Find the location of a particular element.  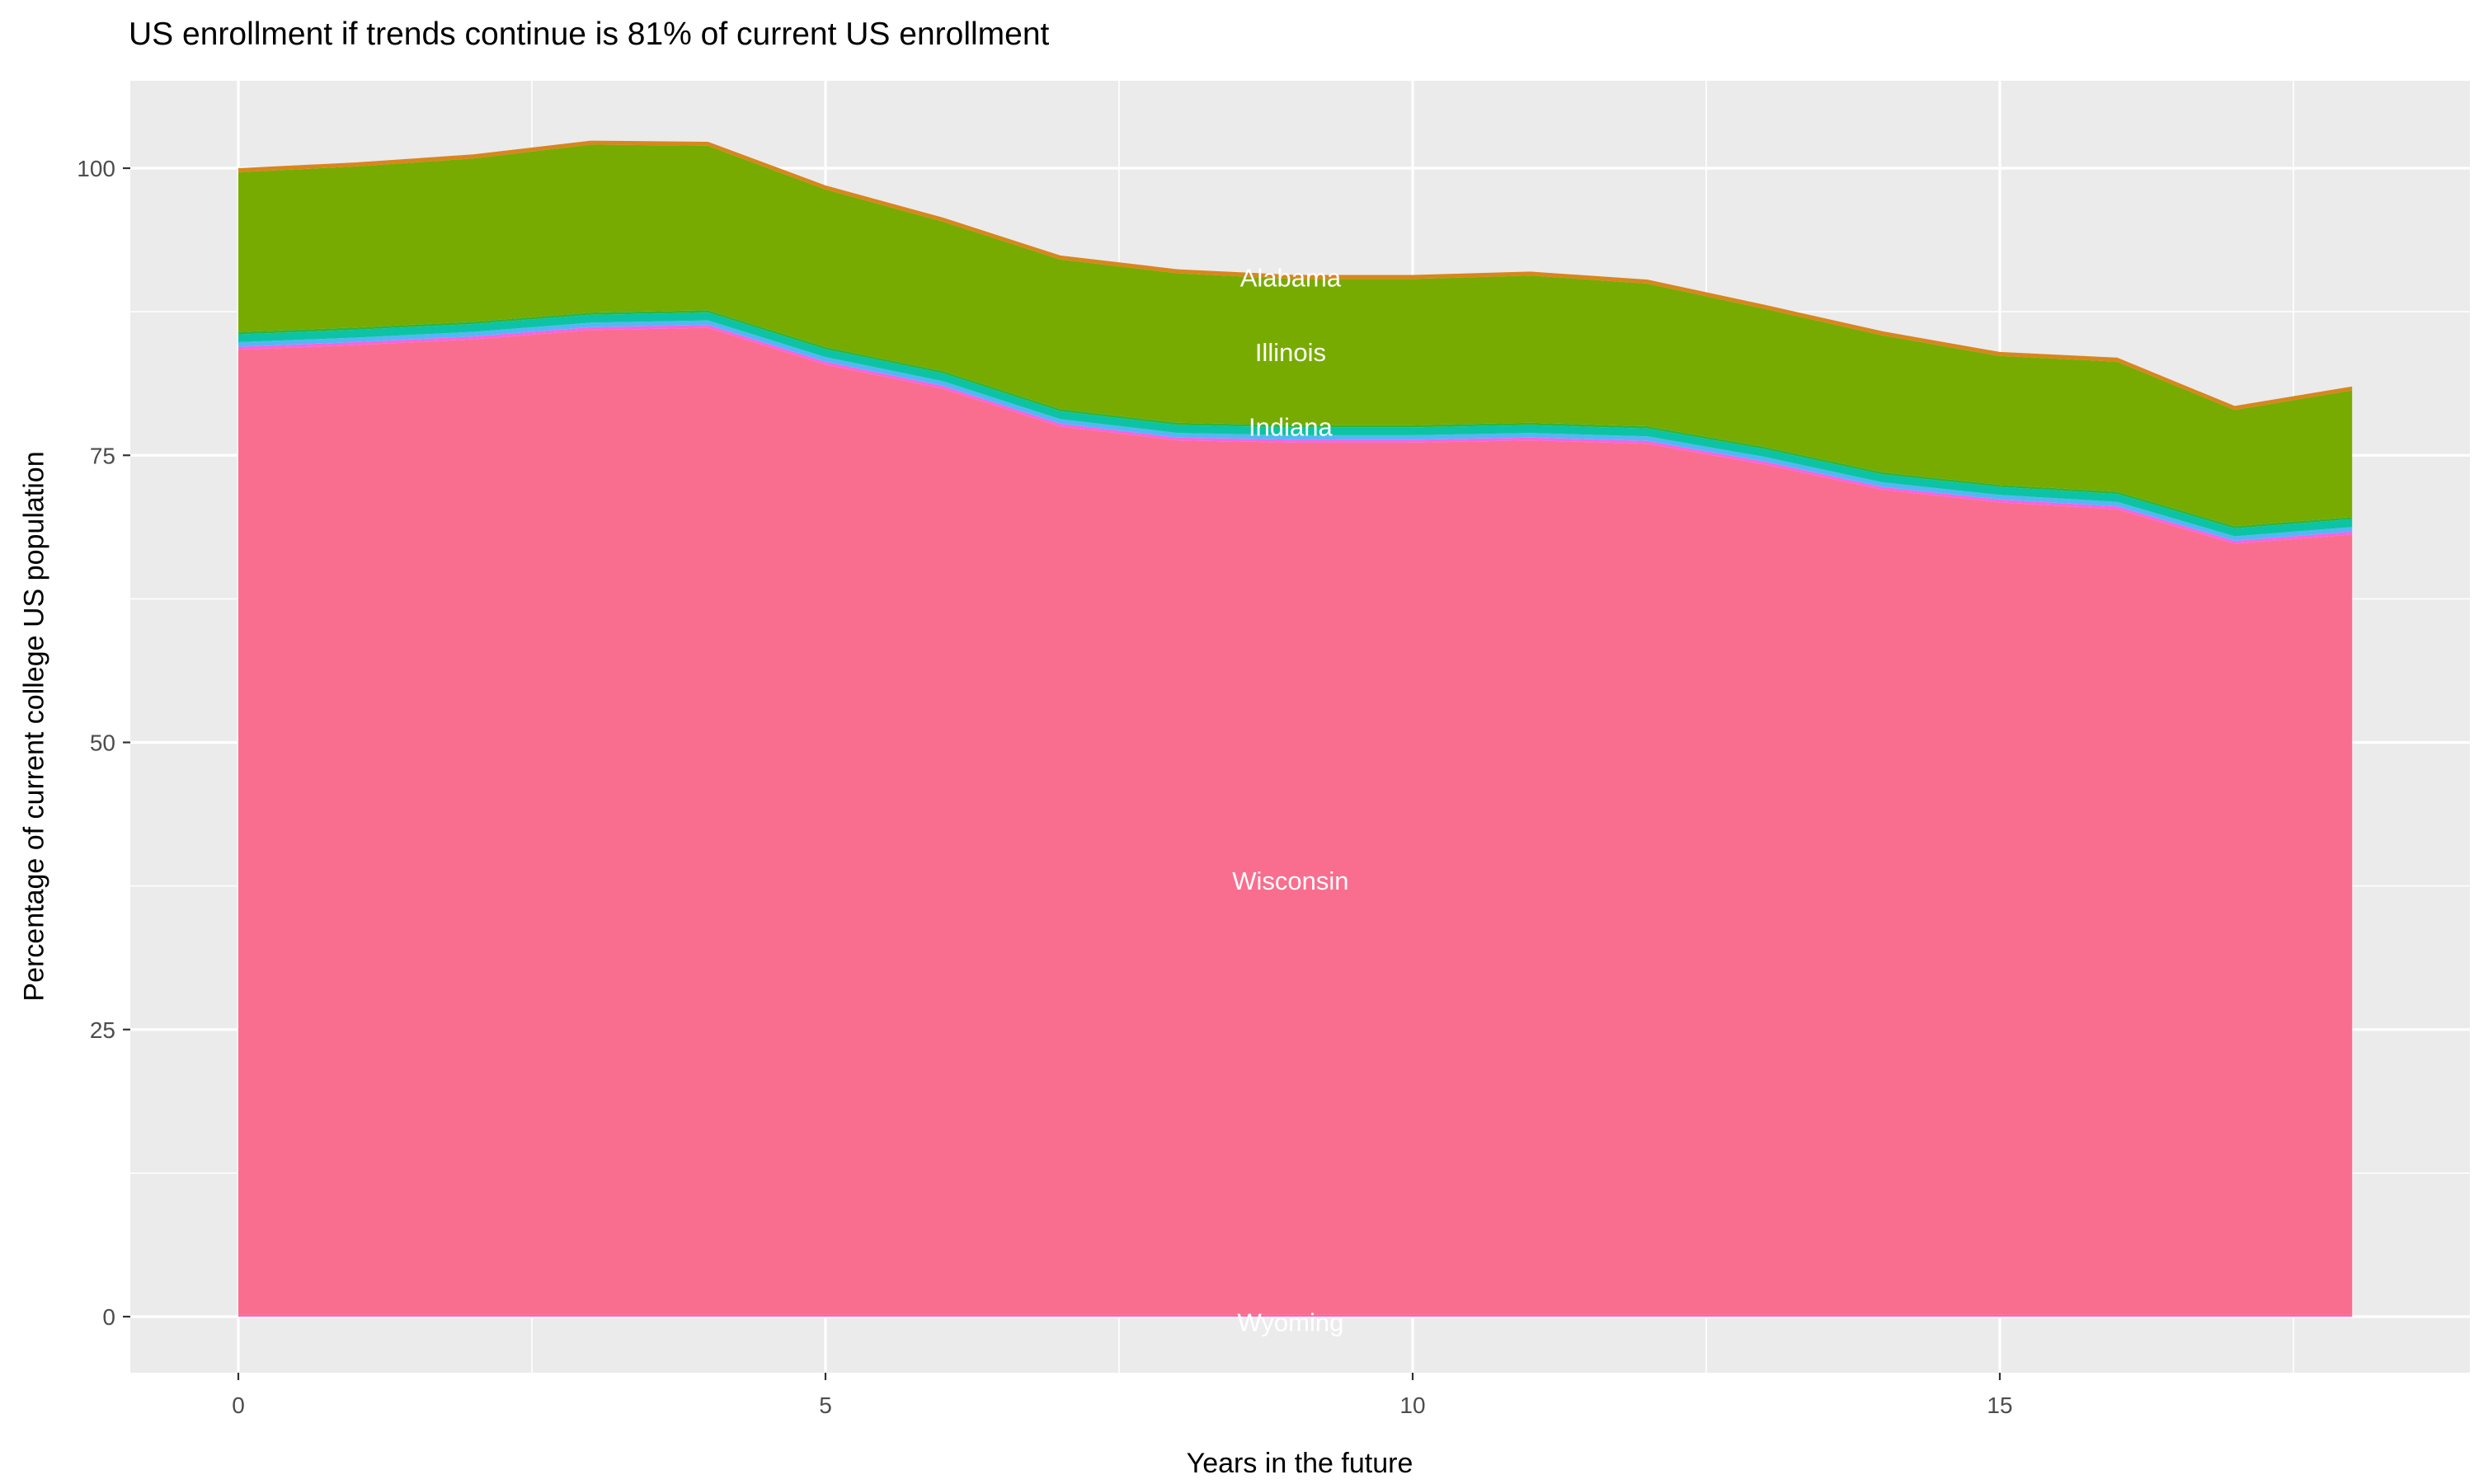

area-label-indiana: Indiana is located at coordinates (1291, 427).